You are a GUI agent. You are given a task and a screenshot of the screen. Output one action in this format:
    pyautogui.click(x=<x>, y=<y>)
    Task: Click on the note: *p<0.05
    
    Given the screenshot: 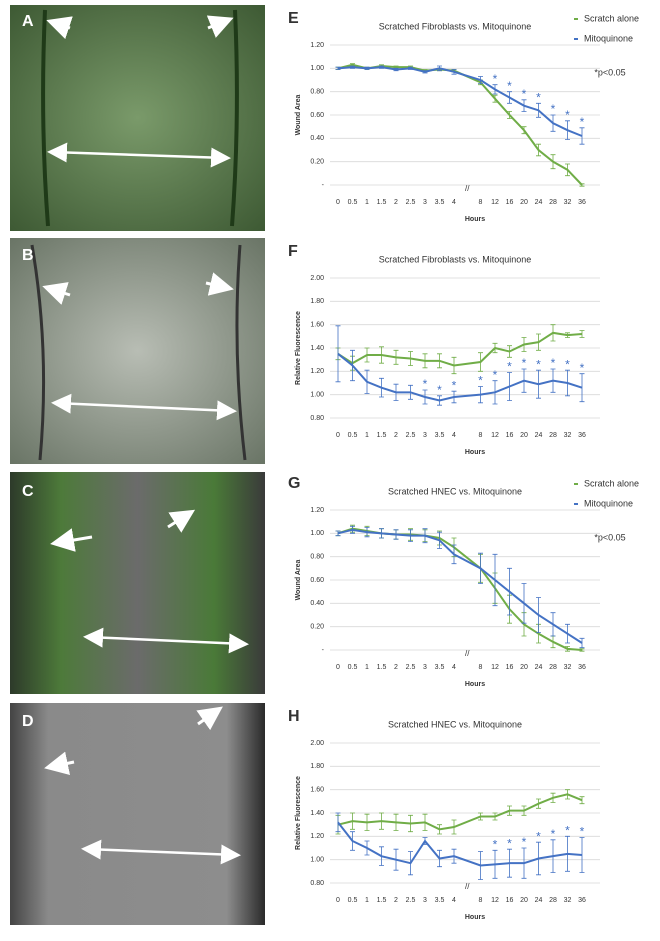 What is the action you would take?
    pyautogui.click(x=609, y=72)
    